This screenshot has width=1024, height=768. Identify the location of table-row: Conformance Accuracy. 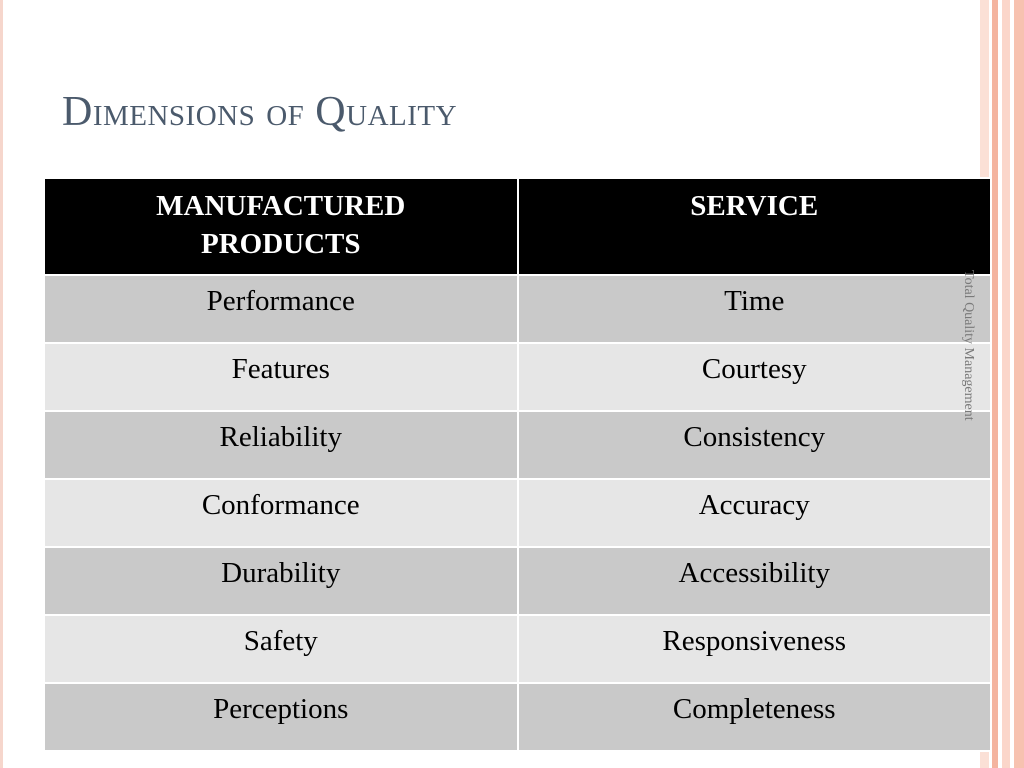
(517, 513).